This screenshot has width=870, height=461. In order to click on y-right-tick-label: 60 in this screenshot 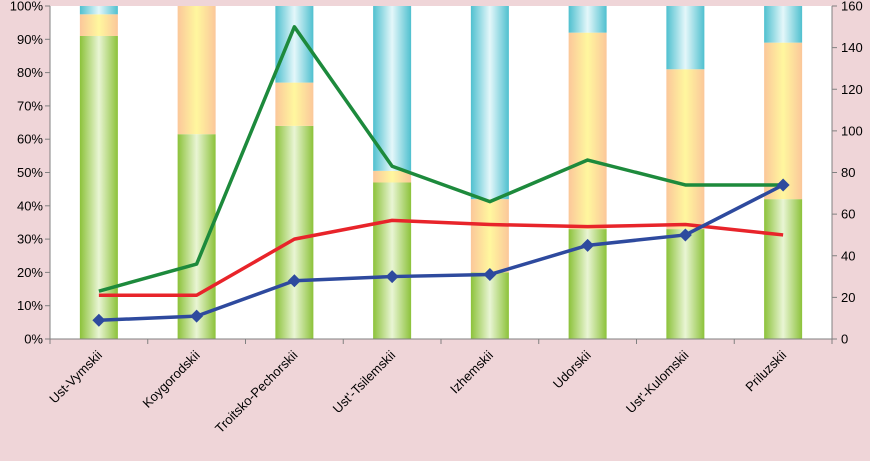, I will do `click(848, 214)`.